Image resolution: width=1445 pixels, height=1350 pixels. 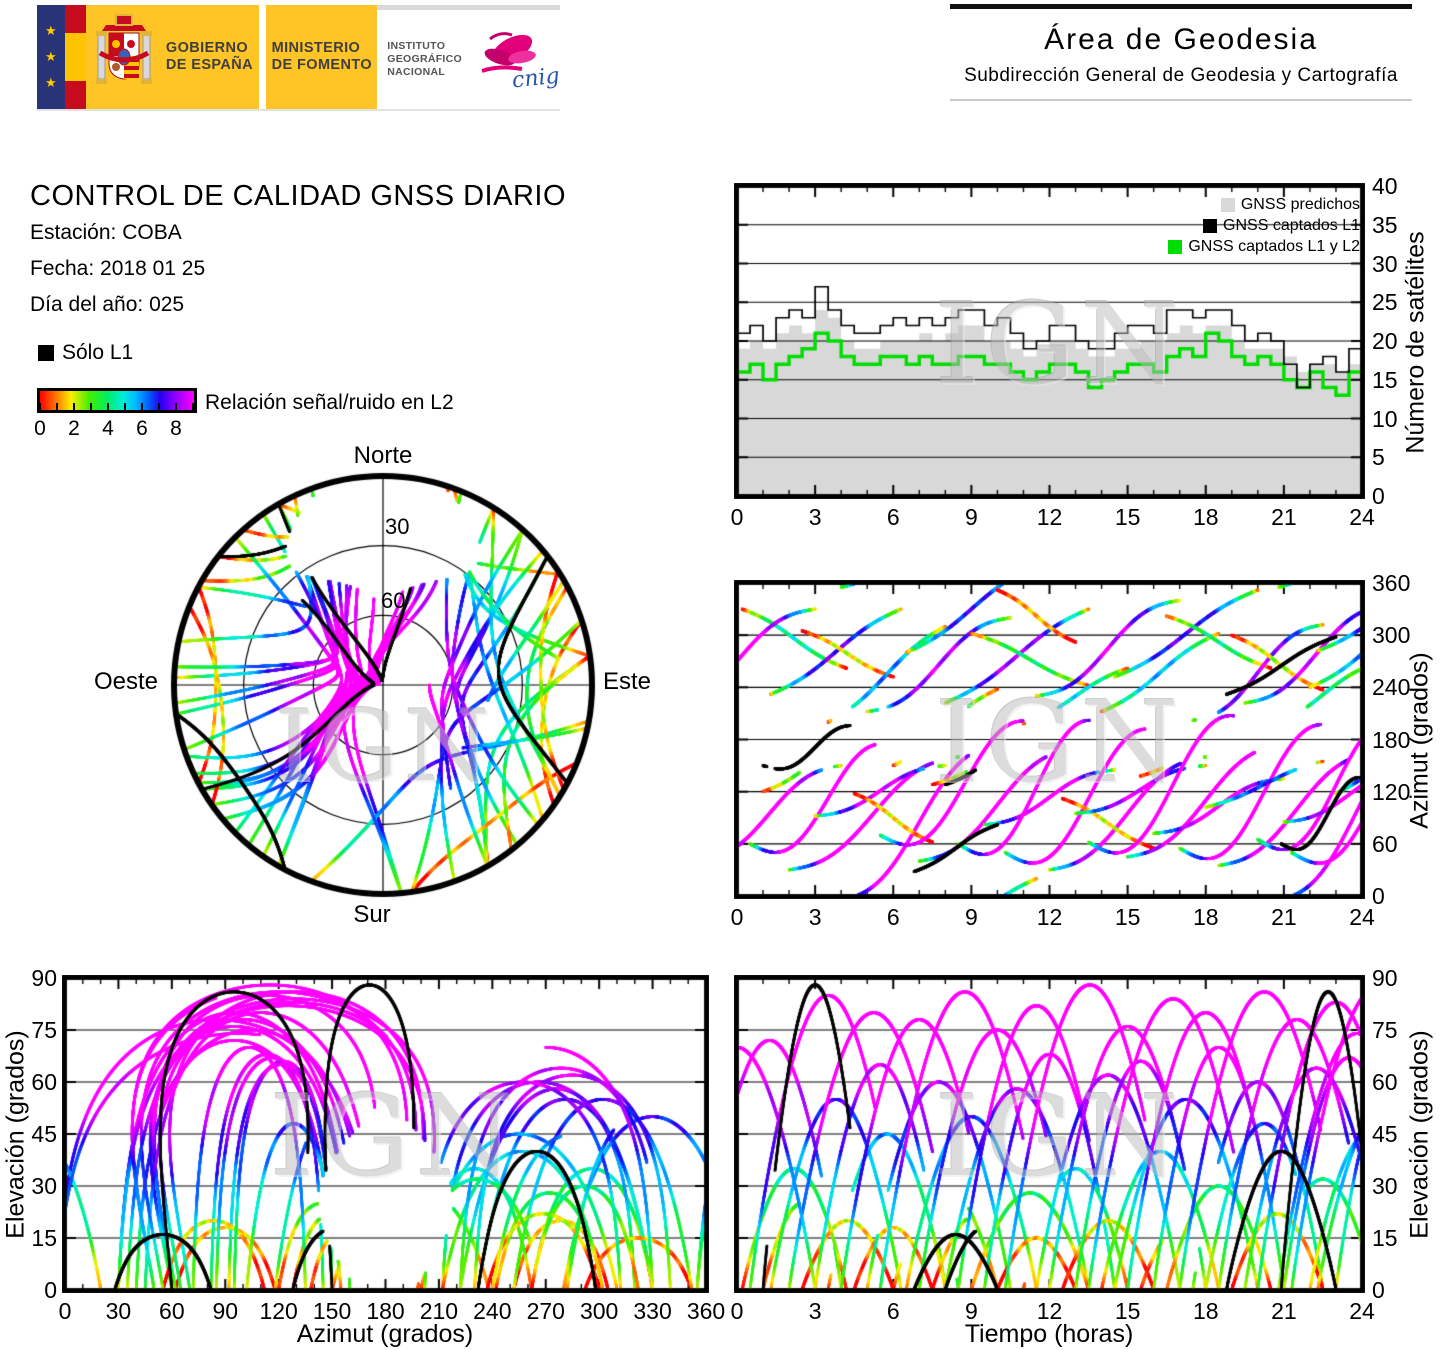 I want to click on colorbar-tick-label: 0, so click(x=40, y=428).